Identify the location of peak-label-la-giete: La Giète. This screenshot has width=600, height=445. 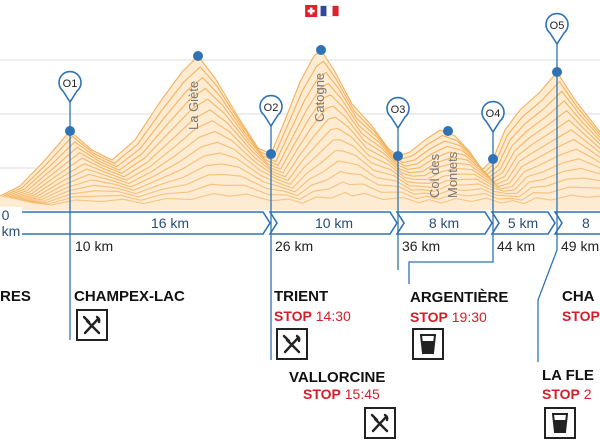
(193, 105).